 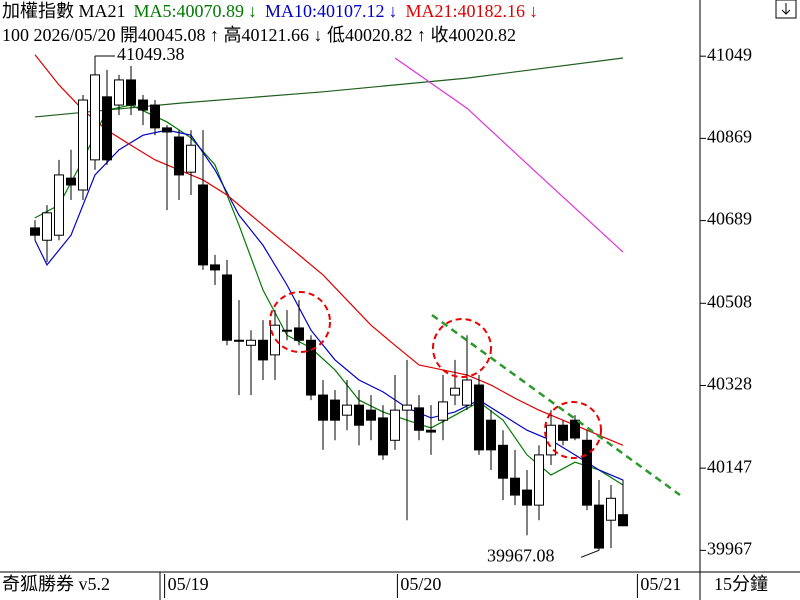 I want to click on x-tick-label: 05/20, so click(x=420, y=584).